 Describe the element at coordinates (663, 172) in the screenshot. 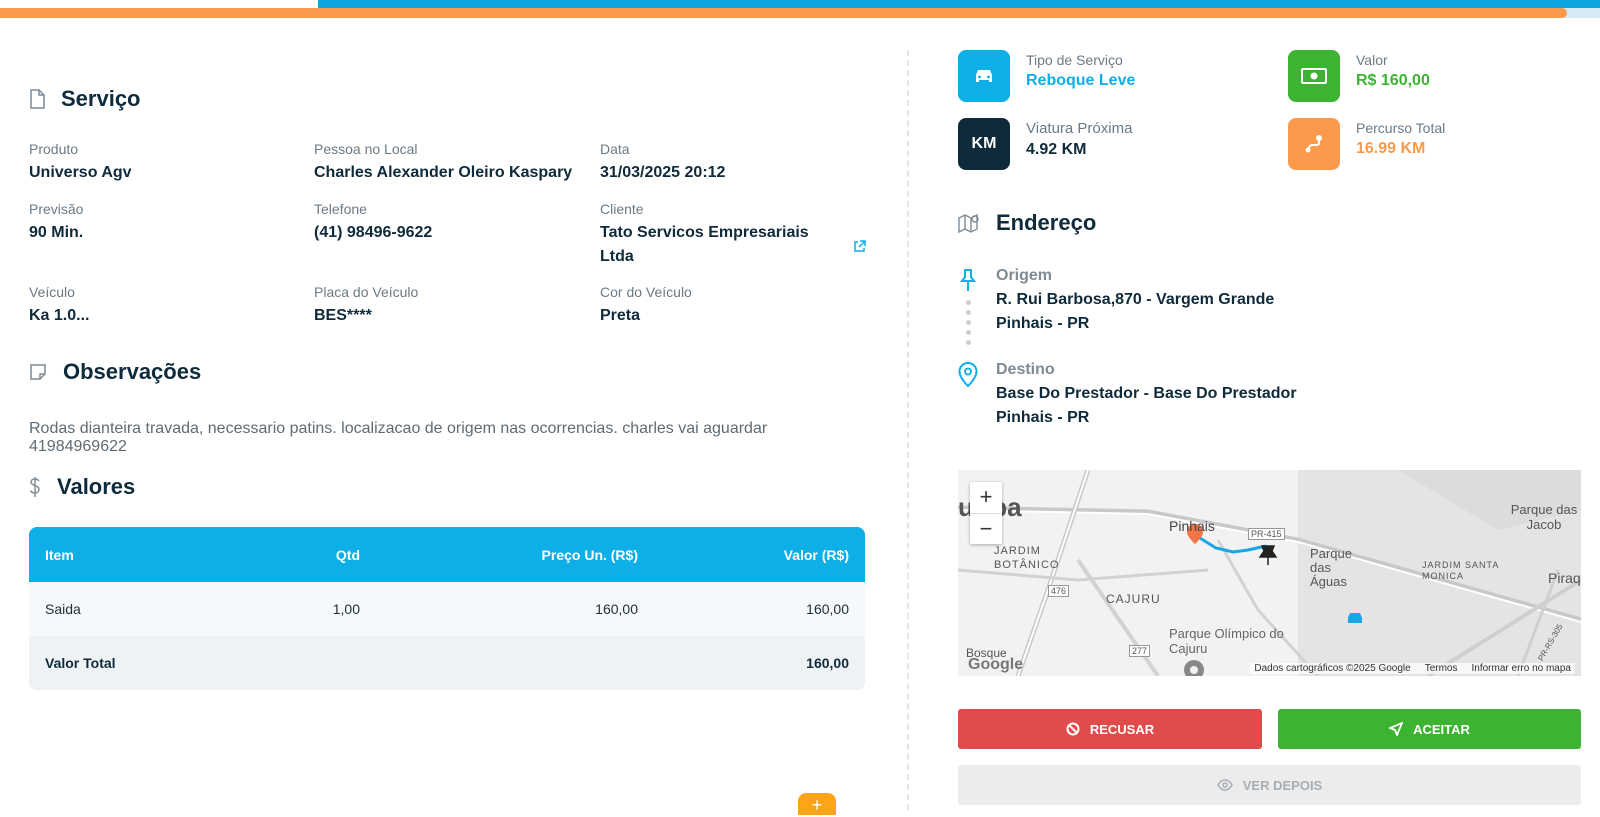

I see `field-value: 31/03/2025 20:12` at that location.